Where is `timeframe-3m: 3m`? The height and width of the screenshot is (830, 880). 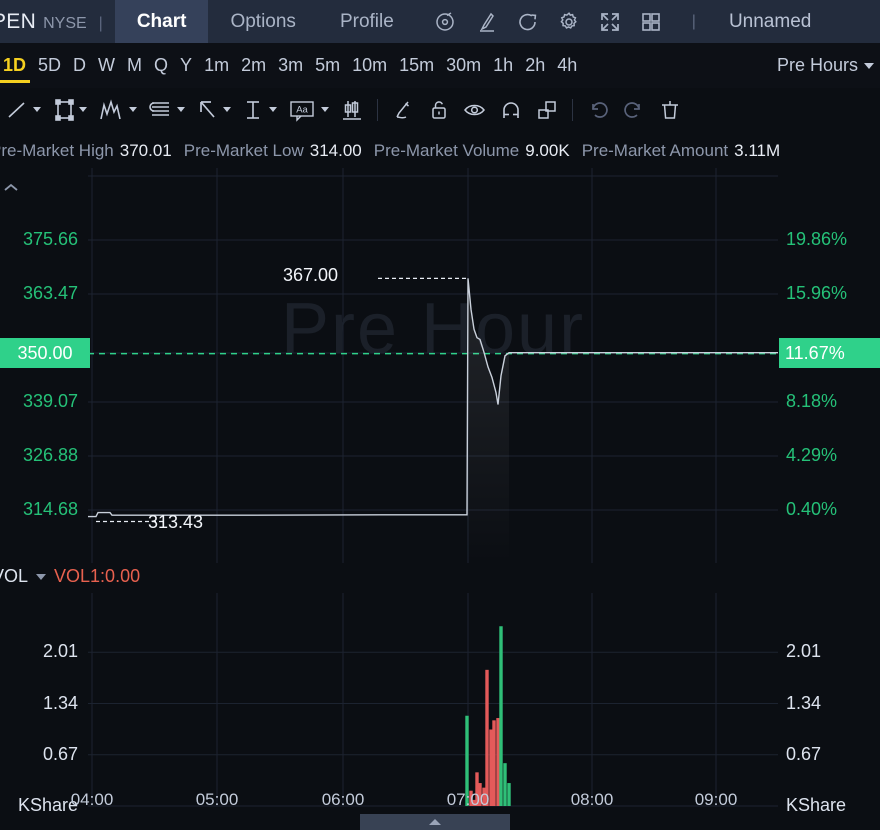 timeframe-3m: 3m is located at coordinates (291, 65).